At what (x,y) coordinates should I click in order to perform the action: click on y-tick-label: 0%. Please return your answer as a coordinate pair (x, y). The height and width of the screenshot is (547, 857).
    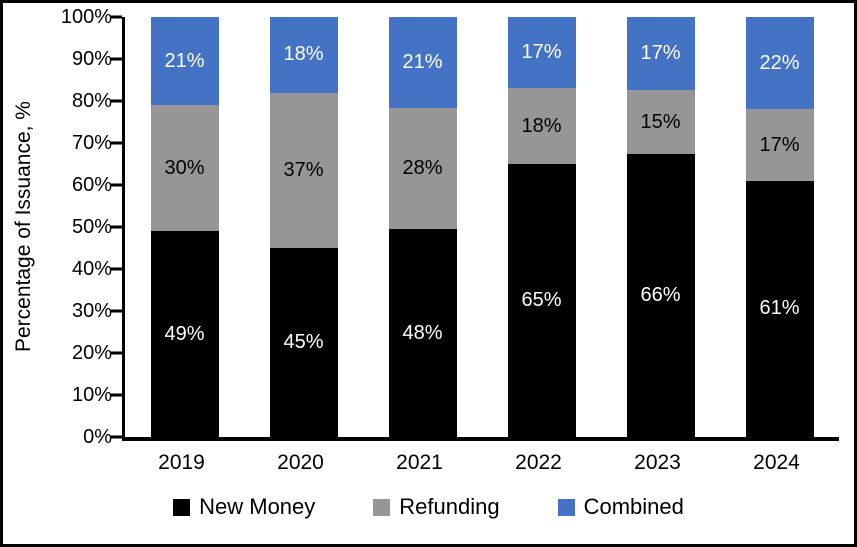
    Looking at the image, I should click on (97, 437).